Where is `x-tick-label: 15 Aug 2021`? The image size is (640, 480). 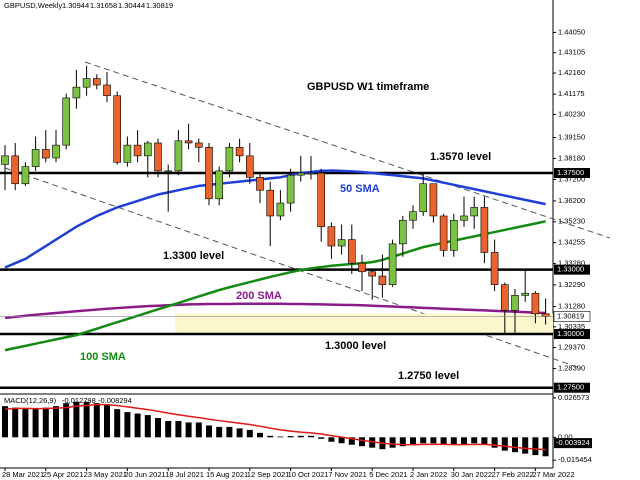
x-tick-label: 15 Aug 2021 is located at coordinates (227, 474).